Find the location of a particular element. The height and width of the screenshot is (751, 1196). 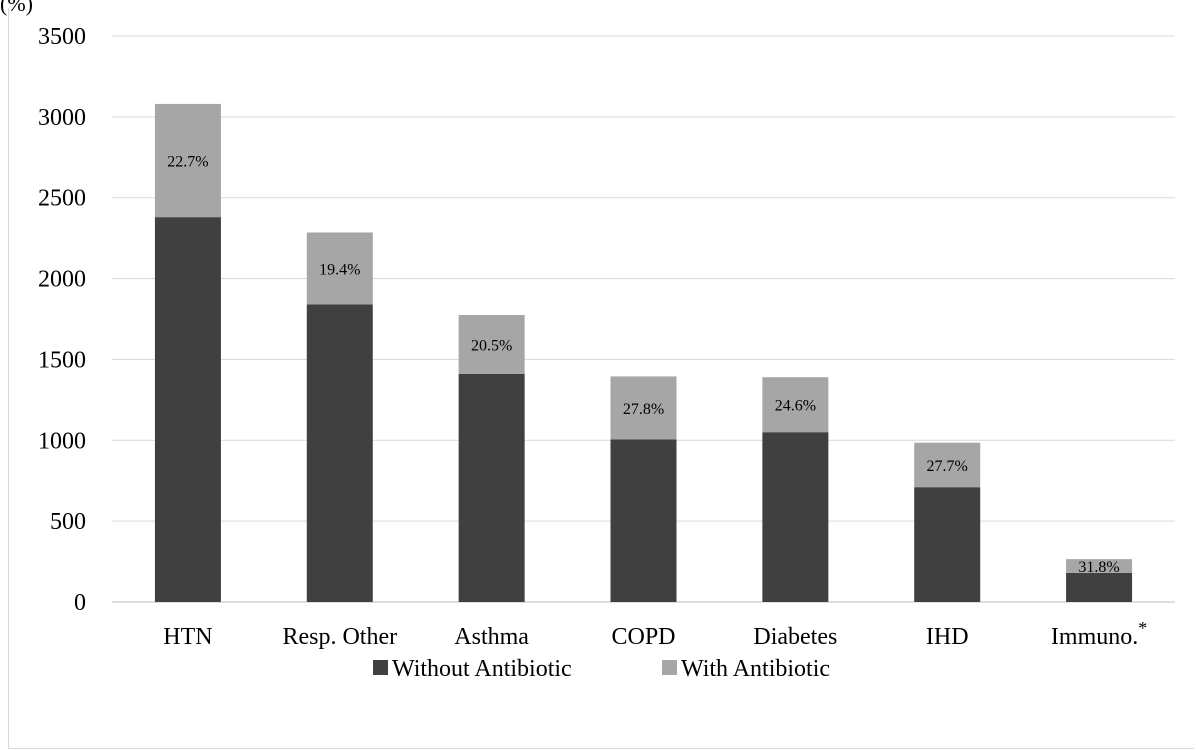

data-label: 27.7% is located at coordinates (947, 466).